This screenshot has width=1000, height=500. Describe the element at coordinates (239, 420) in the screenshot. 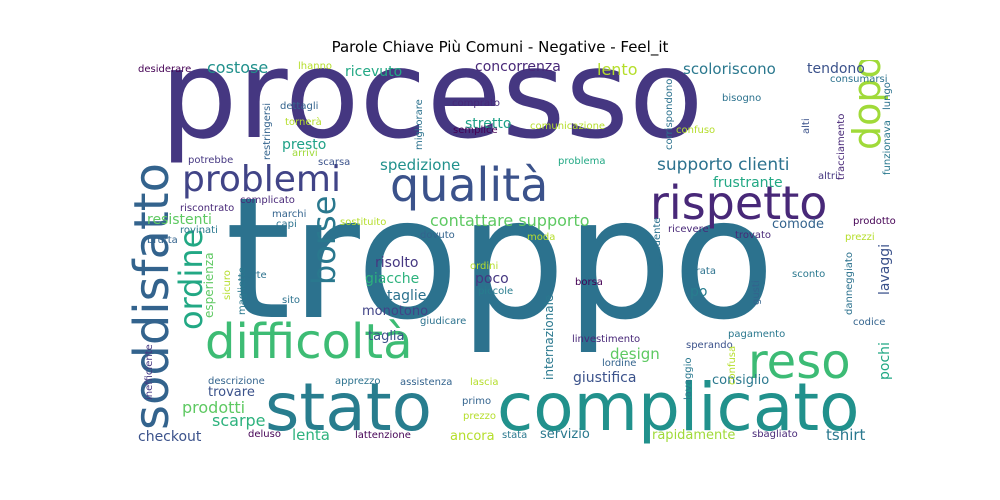

I see `cloud-word: scarpe` at that location.